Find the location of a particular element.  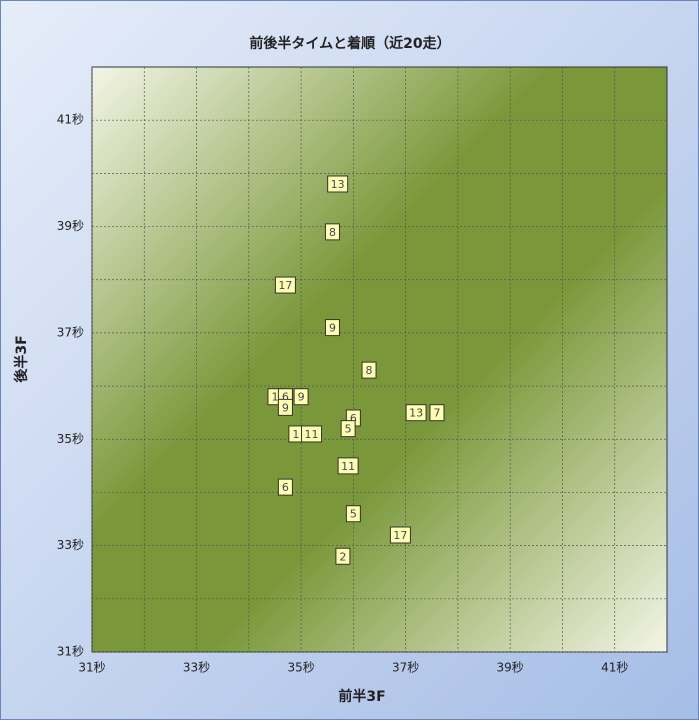

y-tick-label: 31秒 is located at coordinates (70, 652).